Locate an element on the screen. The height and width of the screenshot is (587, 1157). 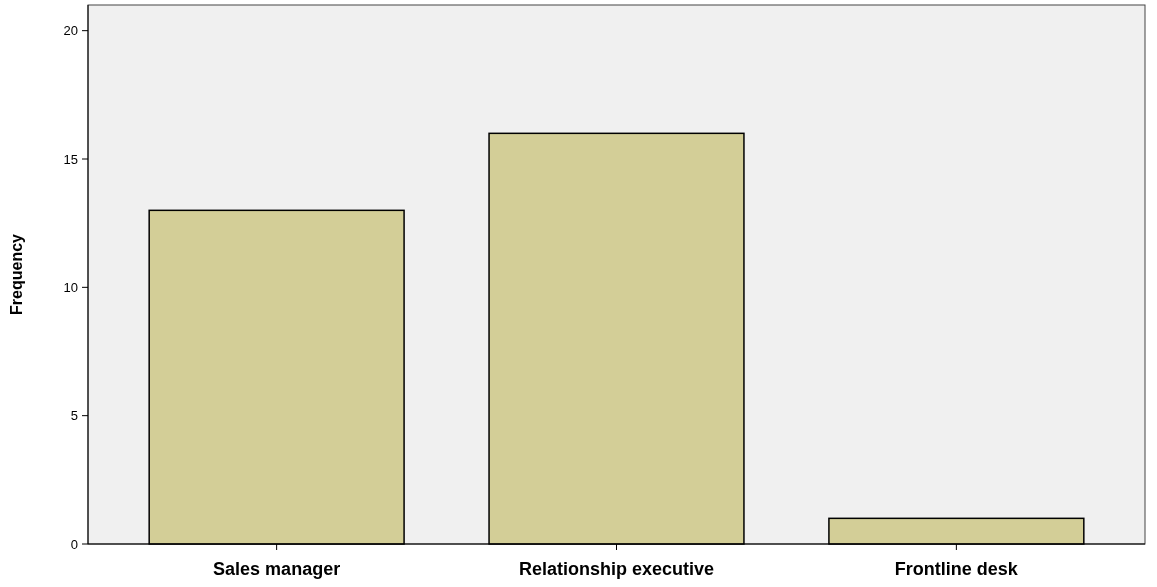
y-tick-label: 15 is located at coordinates (70, 159).